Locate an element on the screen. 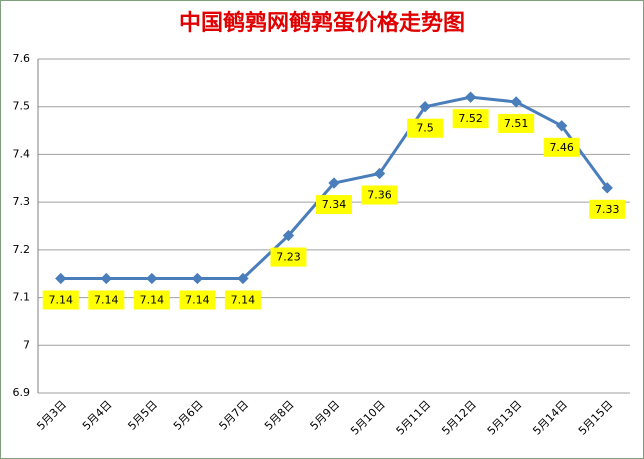  data-label: 7.34 is located at coordinates (334, 205).